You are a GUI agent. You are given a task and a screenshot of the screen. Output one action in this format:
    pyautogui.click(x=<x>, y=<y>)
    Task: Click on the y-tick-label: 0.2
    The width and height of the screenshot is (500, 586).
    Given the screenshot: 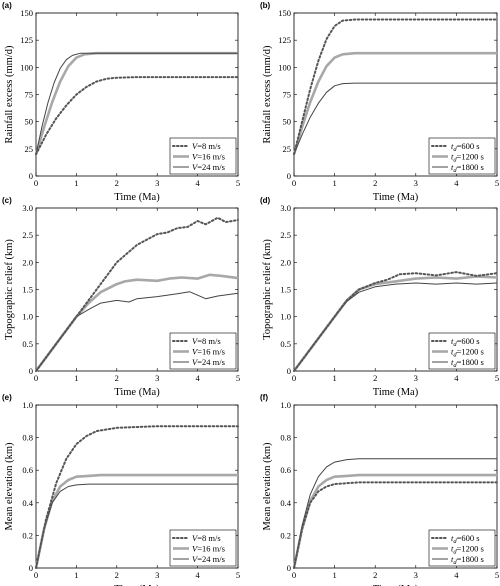 What is the action you would take?
    pyautogui.click(x=285, y=535)
    